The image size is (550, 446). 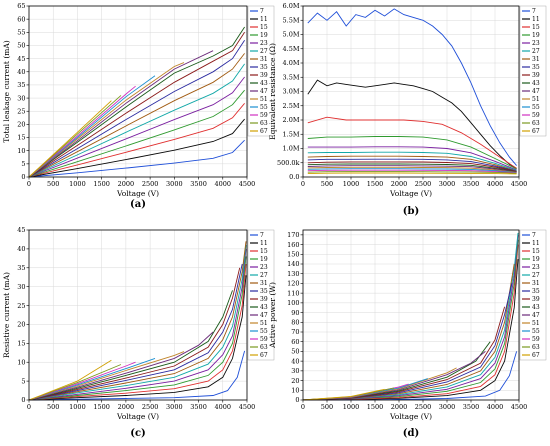 What do you see at coordinates (295, 361) in the screenshot?
I see `y-tick-label: 40` at bounding box center [295, 361].